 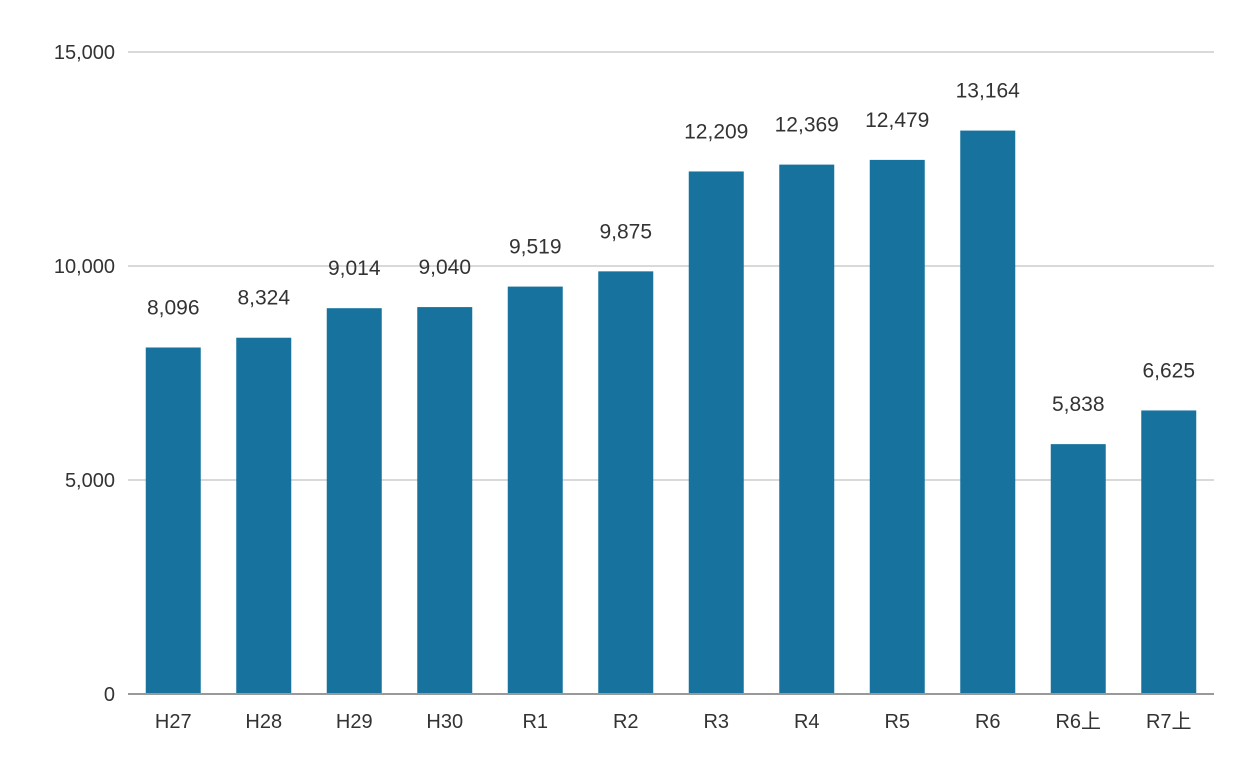 What do you see at coordinates (988, 722) in the screenshot?
I see `x-tick-label: R6` at bounding box center [988, 722].